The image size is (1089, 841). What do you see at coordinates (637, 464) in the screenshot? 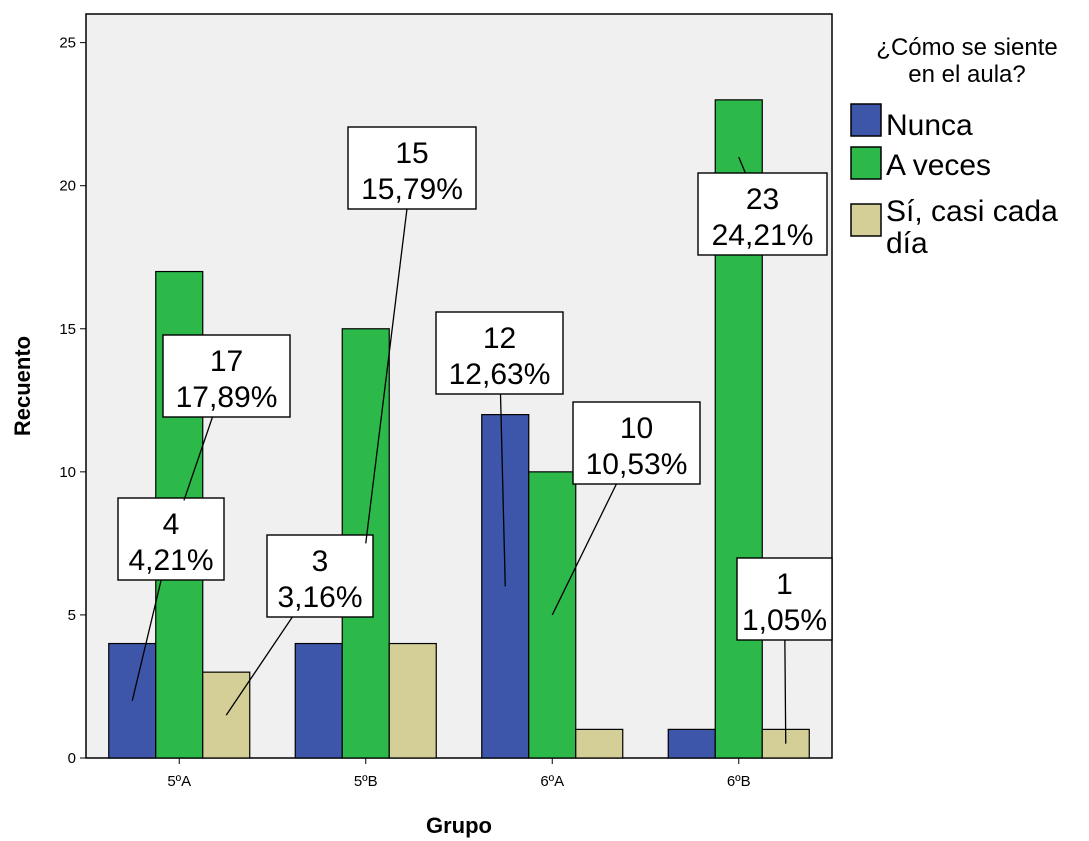
I see `data-label-percent: 10,53%` at bounding box center [637, 464].